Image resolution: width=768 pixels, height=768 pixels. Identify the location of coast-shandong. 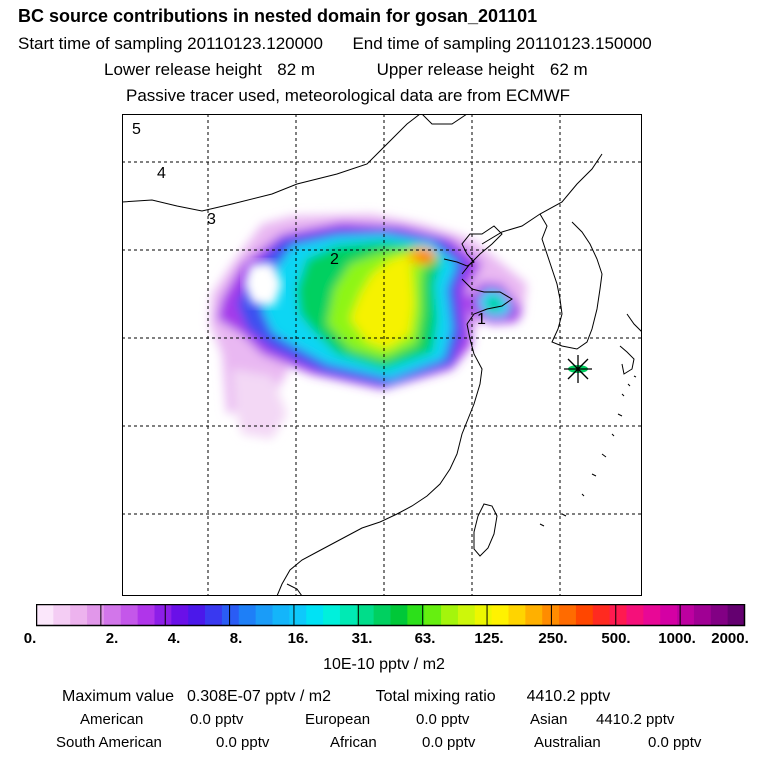
(487, 301).